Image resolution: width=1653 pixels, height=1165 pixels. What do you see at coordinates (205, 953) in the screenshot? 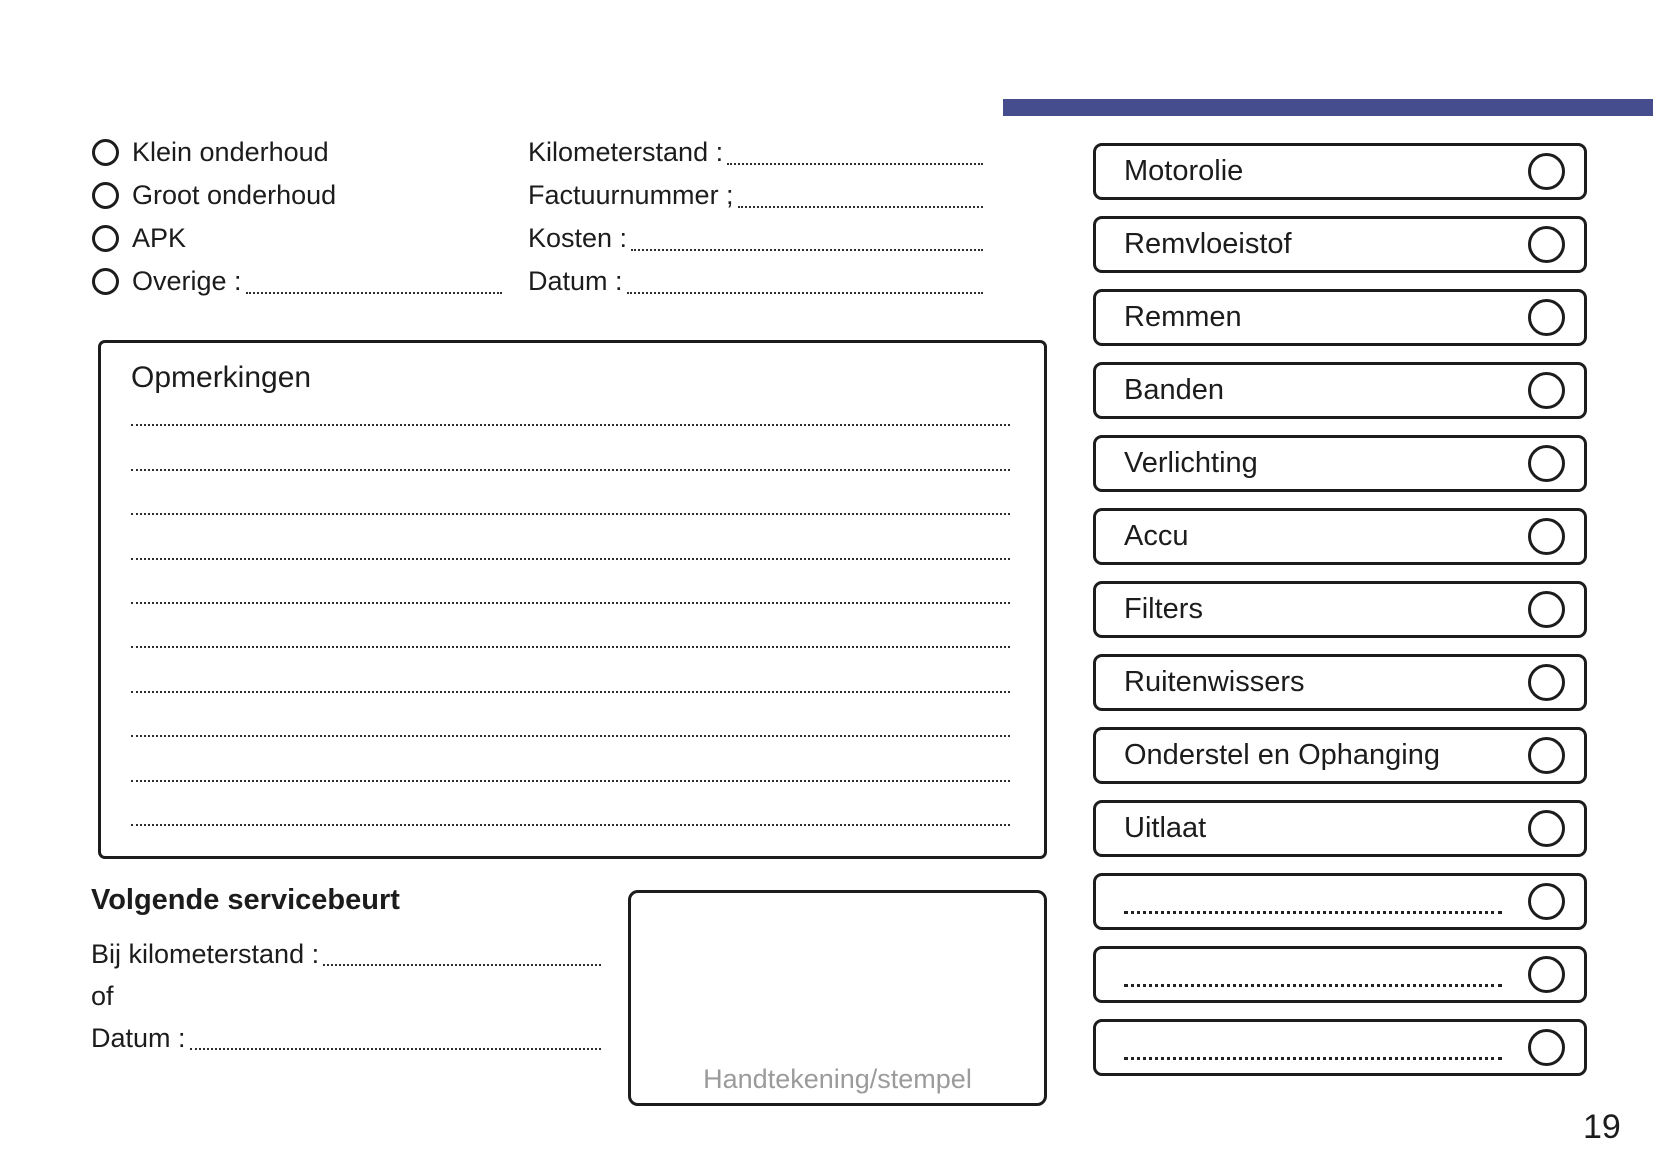
I see `next-service-field-label: Bij kilometerstand :` at bounding box center [205, 953].